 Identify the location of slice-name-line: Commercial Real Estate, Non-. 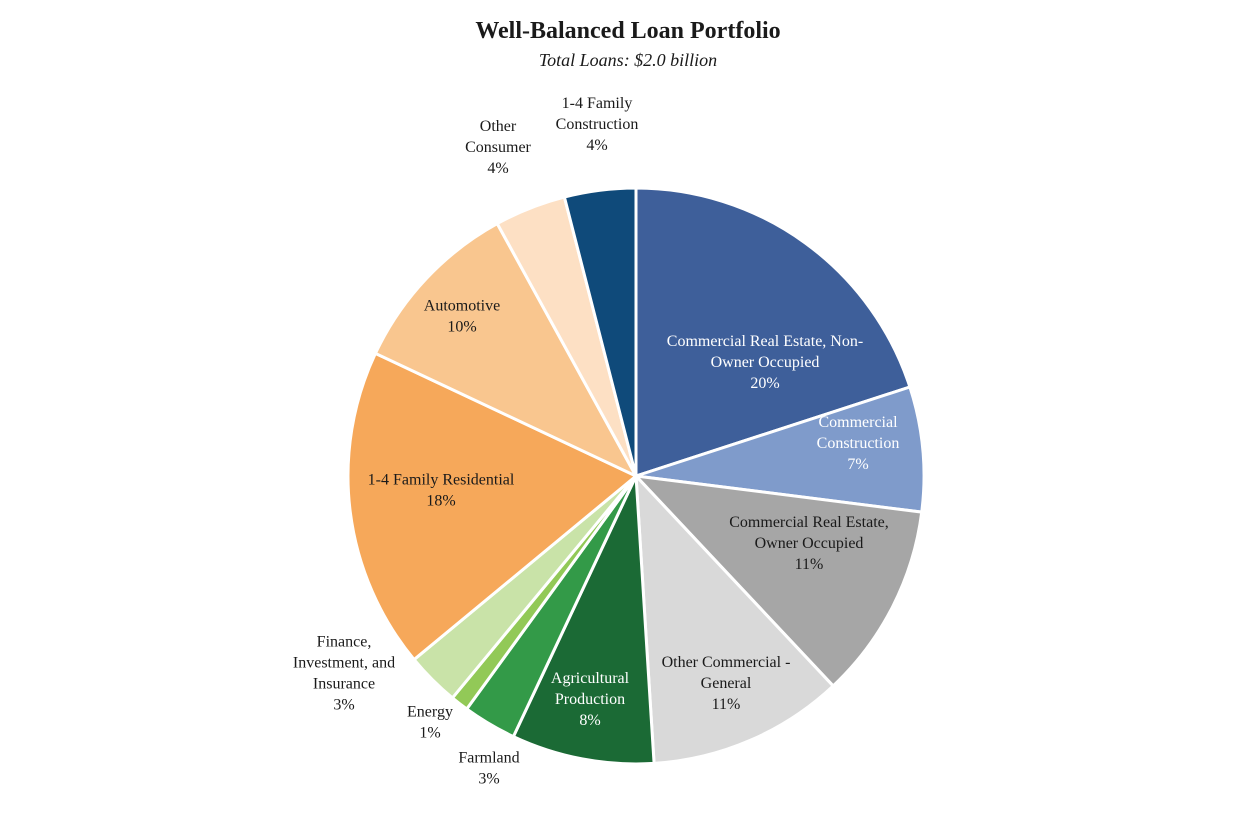
(765, 341).